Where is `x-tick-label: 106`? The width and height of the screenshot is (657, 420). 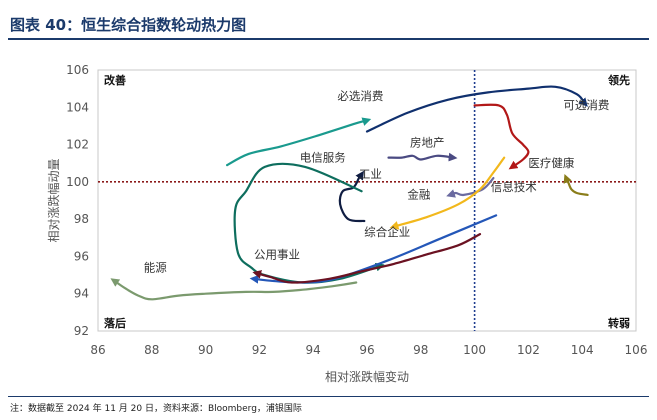
x-tick-label: 106 is located at coordinates (636, 350).